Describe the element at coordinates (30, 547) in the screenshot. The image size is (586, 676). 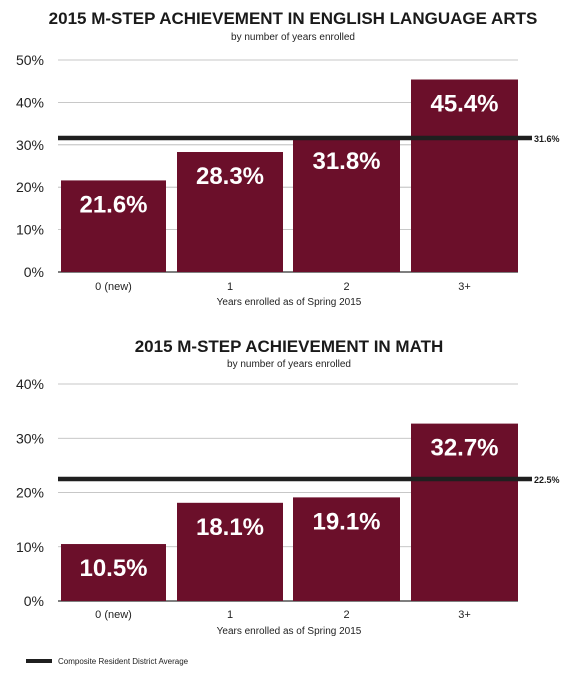
I see `math-y-tick-label: 10%` at that location.